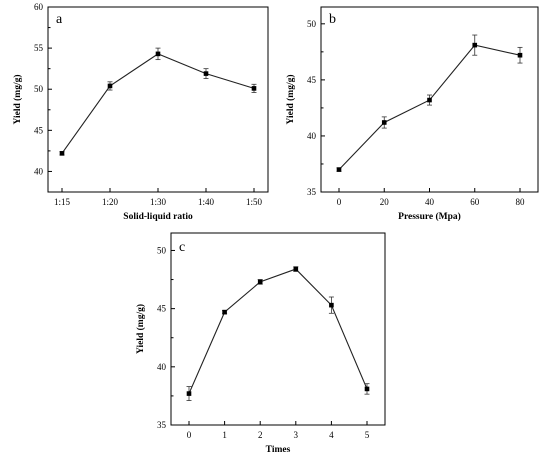 The height and width of the screenshot is (458, 550). Describe the element at coordinates (254, 202) in the screenshot. I see `x-tick-label: 1:50` at that location.